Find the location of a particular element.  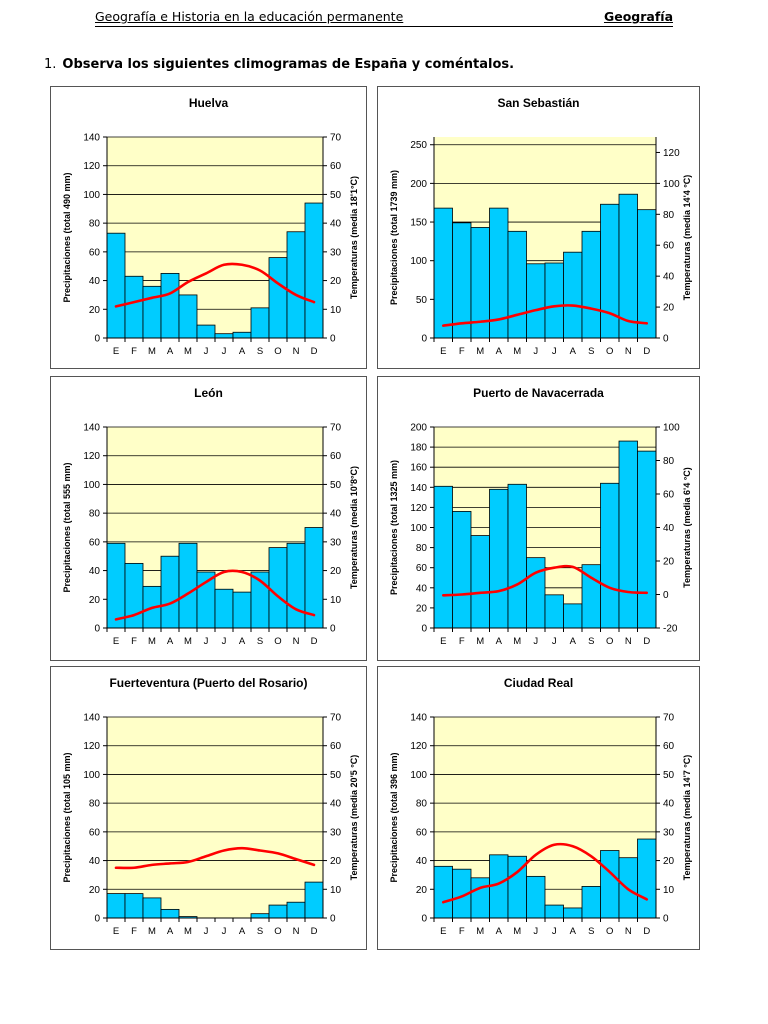

chart-title: Fuerteventura (Puerto del Rosario) is located at coordinates (208, 683).